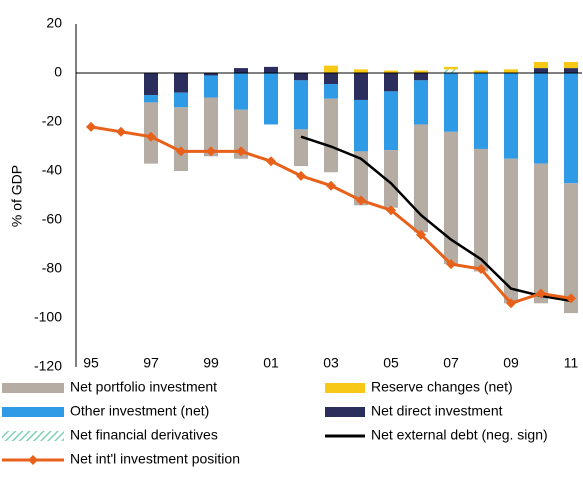 The image size is (583, 486). I want to click on y-tick-label: 0, so click(58, 72).